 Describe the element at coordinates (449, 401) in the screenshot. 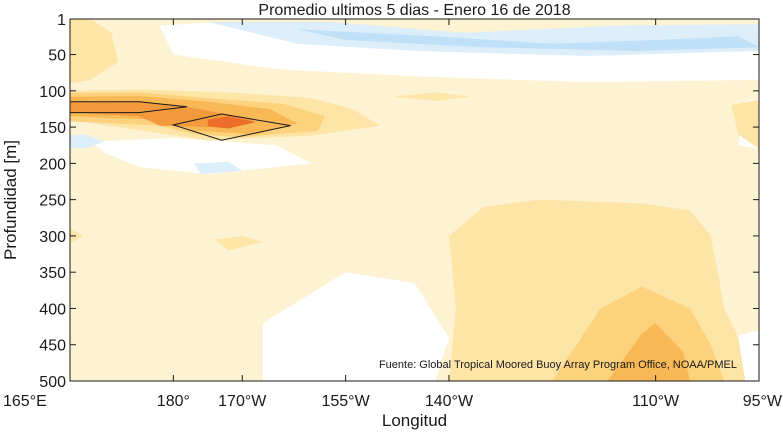

I see `x-tick-label: 140°W` at that location.